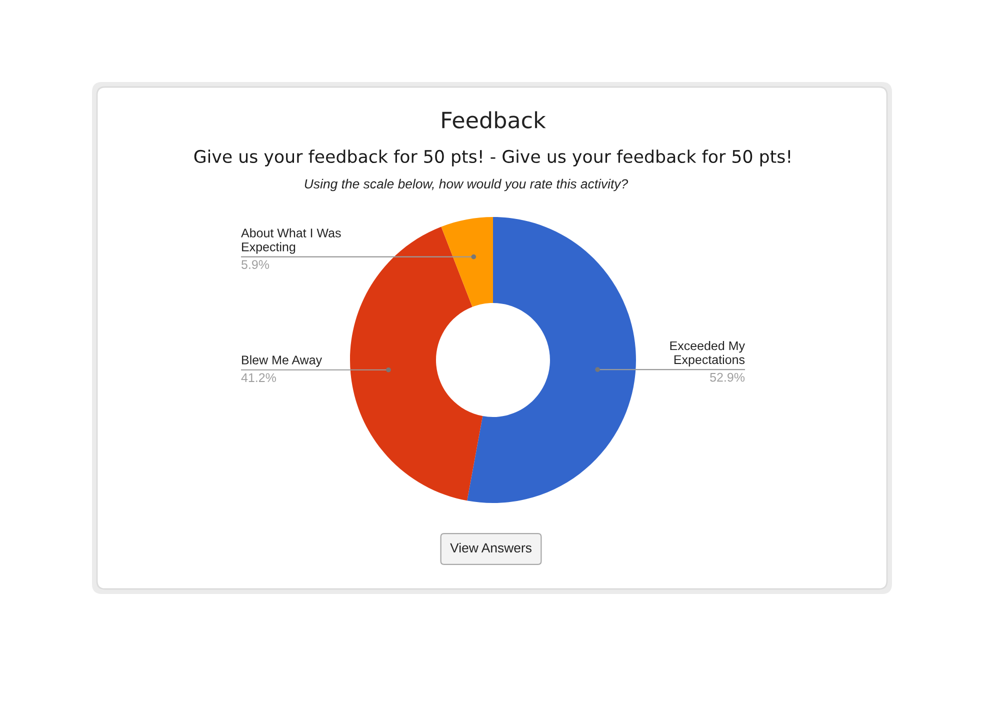 This screenshot has height=707, width=1000. Describe the element at coordinates (727, 377) in the screenshot. I see `data-label: 52.9%` at that location.